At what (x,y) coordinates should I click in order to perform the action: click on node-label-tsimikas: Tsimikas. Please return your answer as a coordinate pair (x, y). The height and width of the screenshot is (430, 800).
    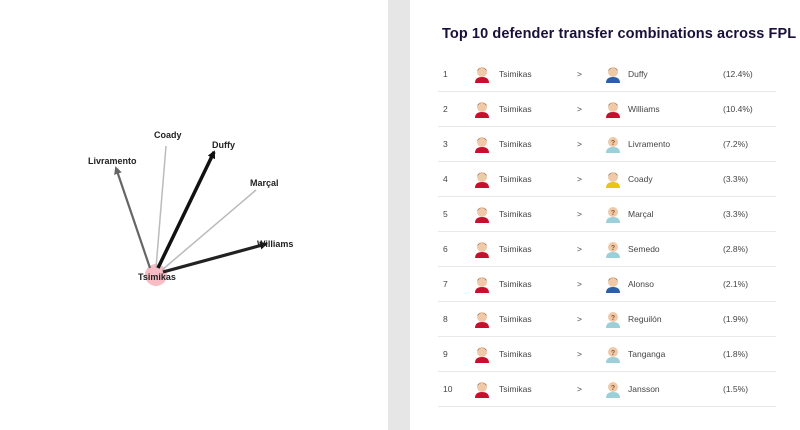
    Looking at the image, I should click on (157, 277).